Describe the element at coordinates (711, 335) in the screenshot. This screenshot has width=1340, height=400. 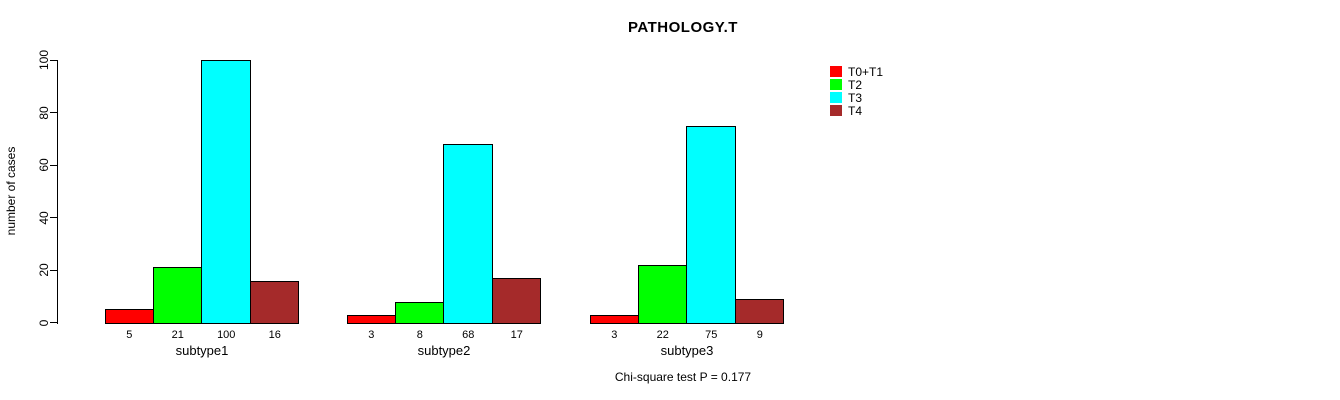
I see `bar-value-label: 75` at that location.